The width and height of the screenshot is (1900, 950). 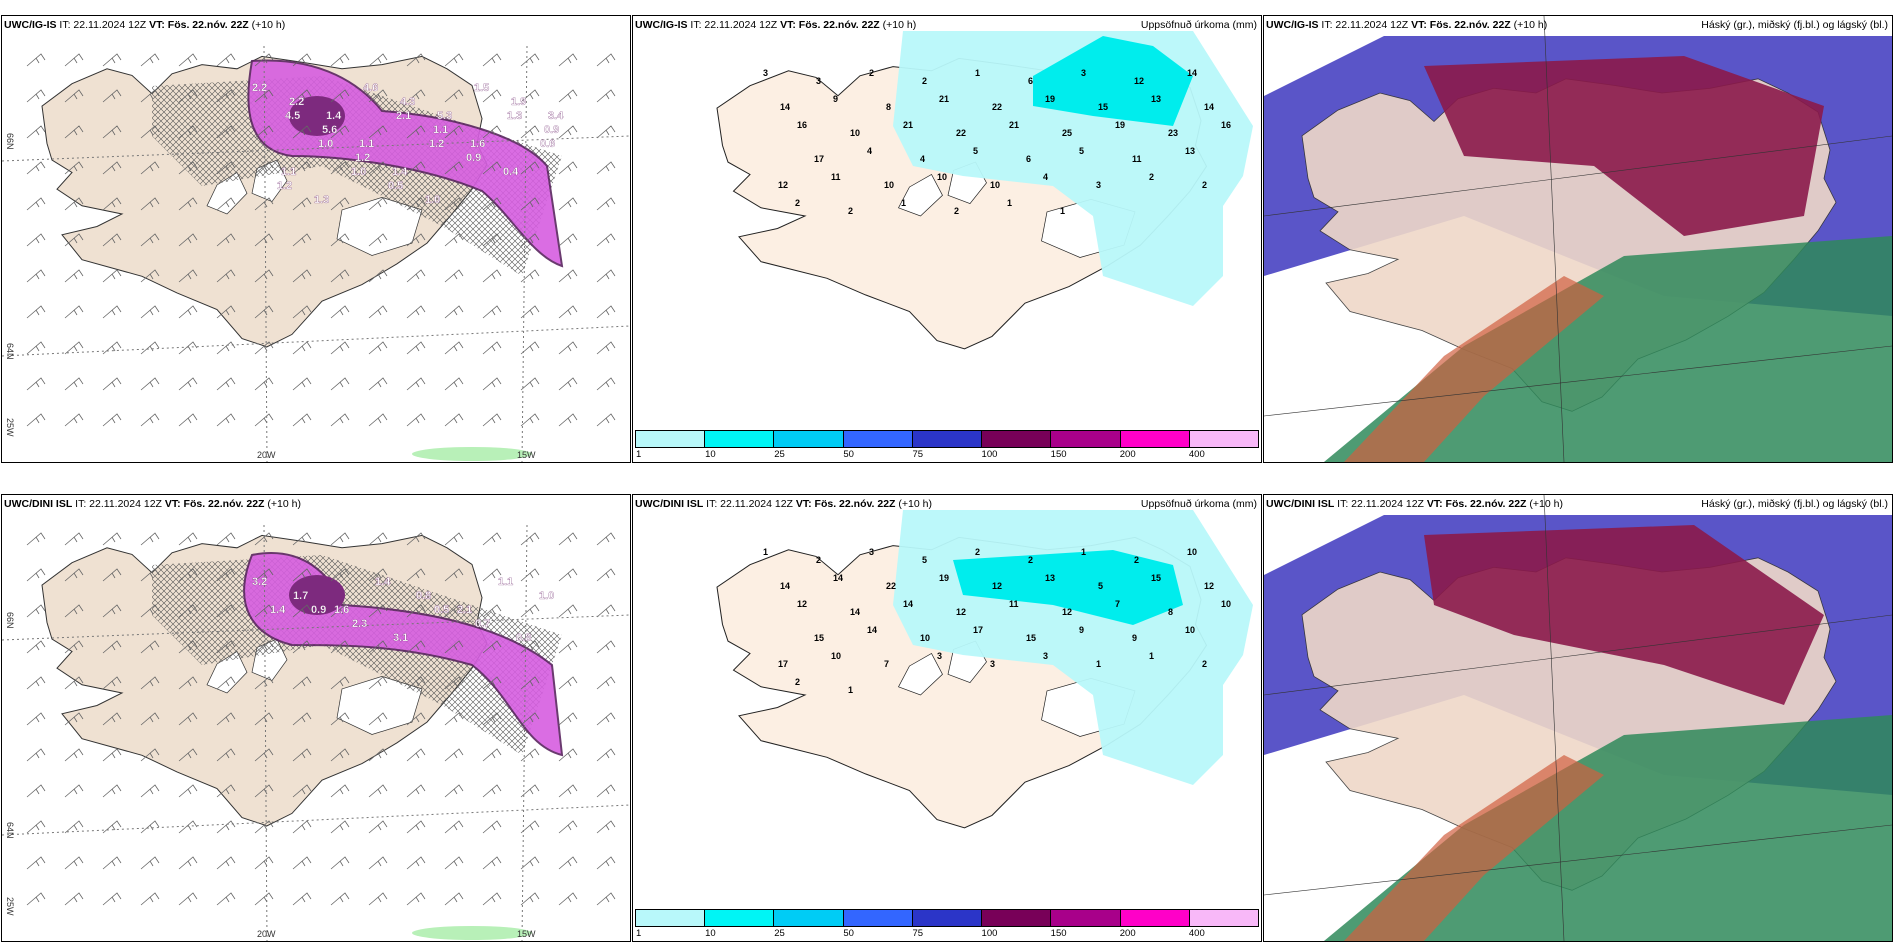 What do you see at coordinates (10, 906) in the screenshot?
I see `grid-label: 25W` at bounding box center [10, 906].